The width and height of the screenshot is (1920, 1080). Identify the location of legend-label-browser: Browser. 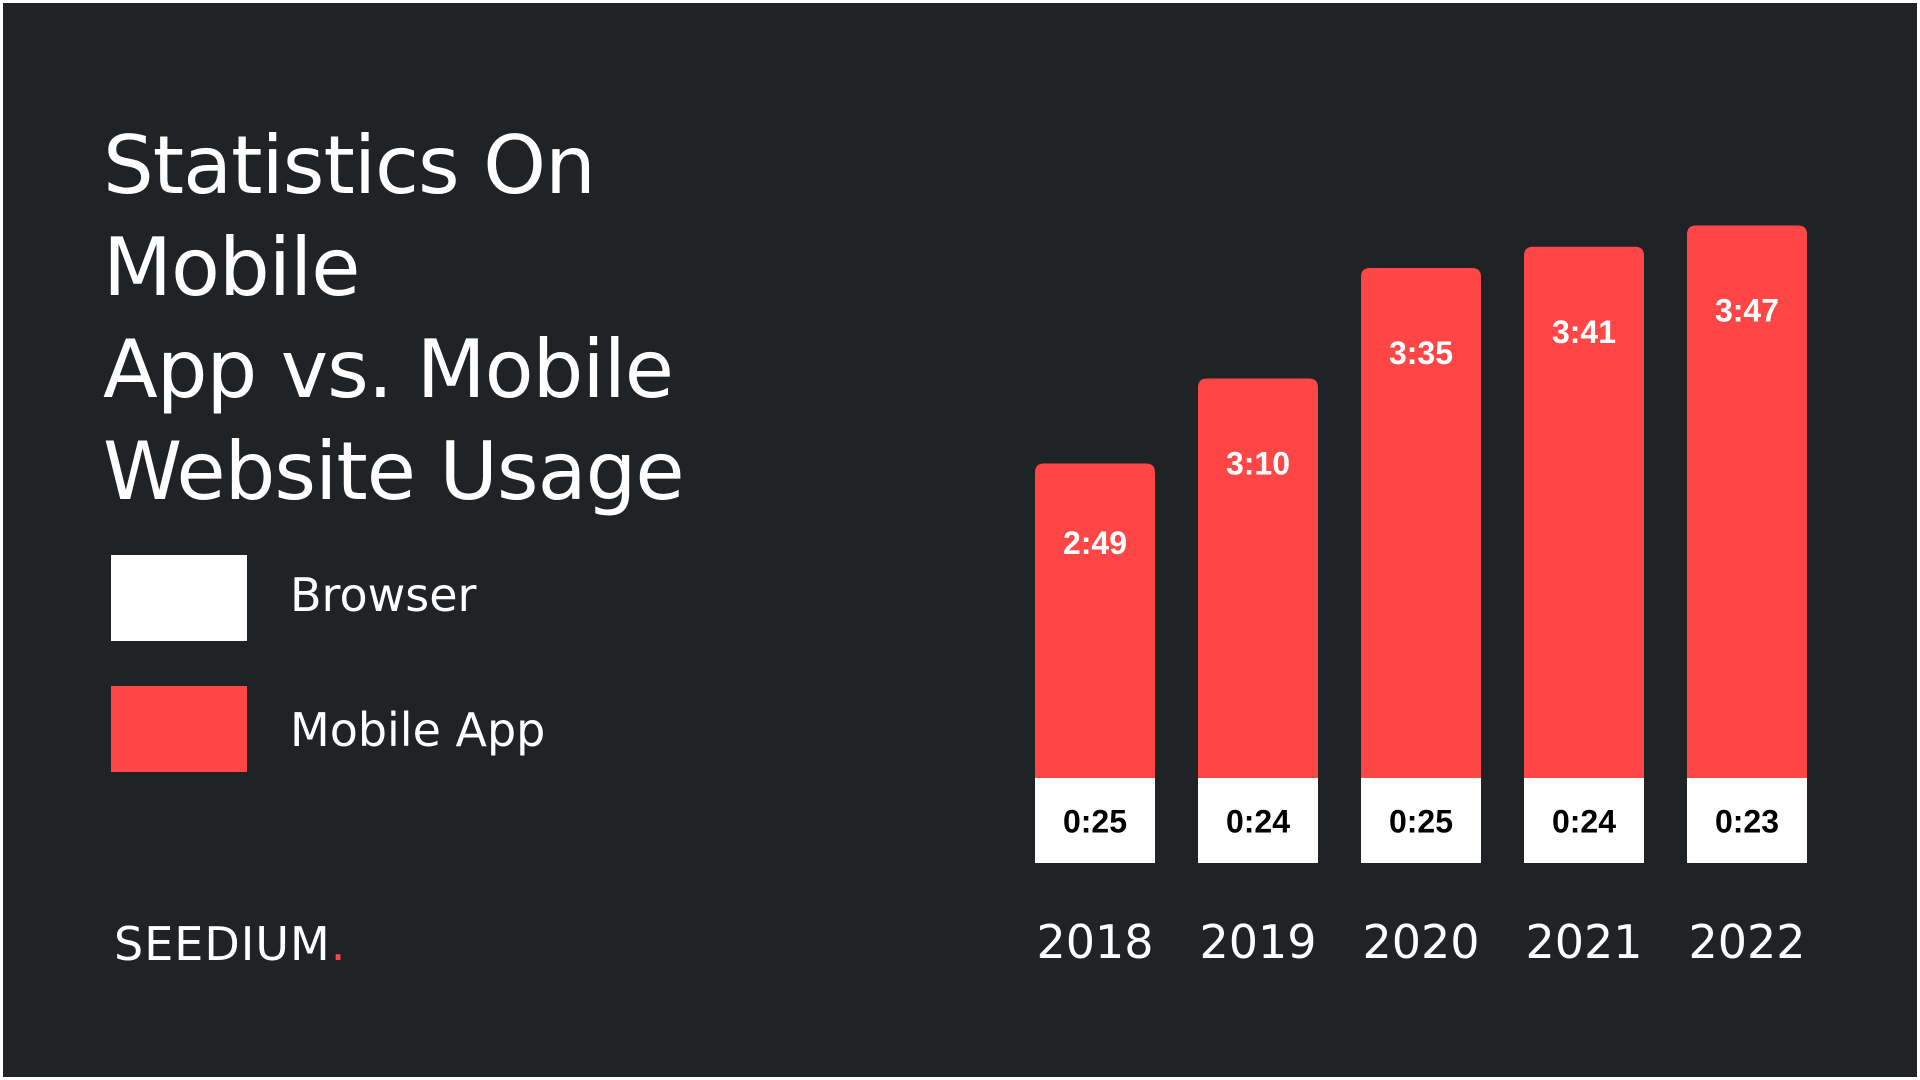
(383, 595).